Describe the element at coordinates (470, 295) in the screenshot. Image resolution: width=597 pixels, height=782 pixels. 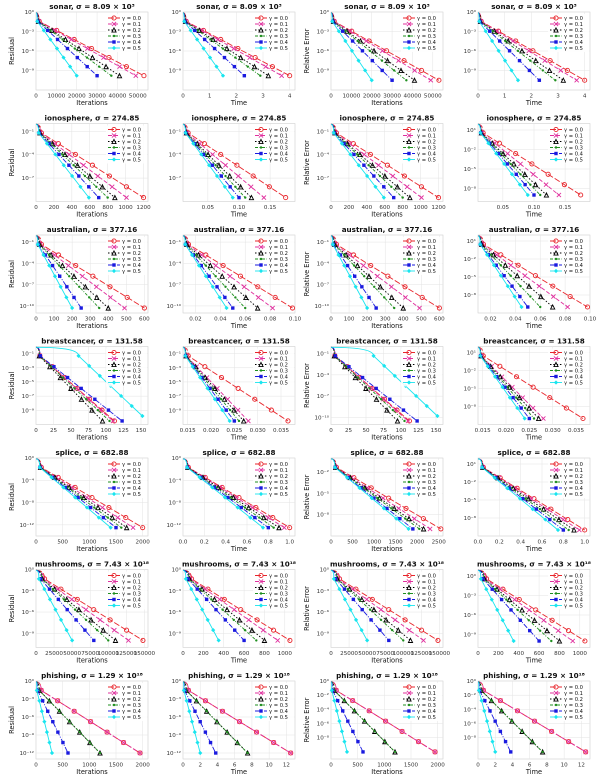
I see `y-tick-label: 10⁻⁸` at that location.